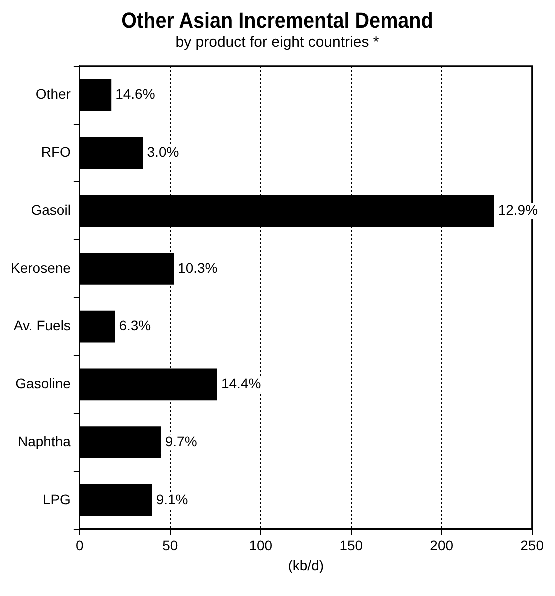 Image resolution: width=555 pixels, height=596 pixels. I want to click on annotation: 14.6%, so click(136, 94).